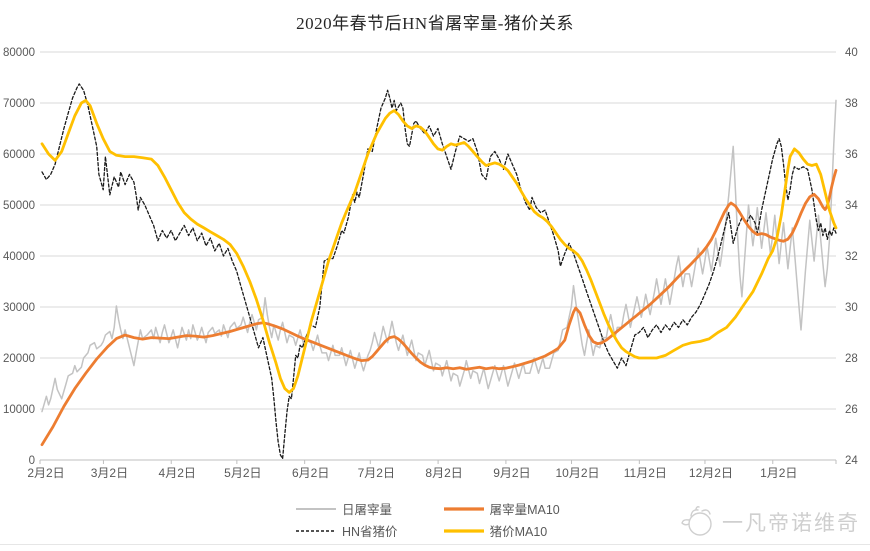 The image size is (870, 551). I want to click on y-right-tick-label: 40, so click(851, 53).